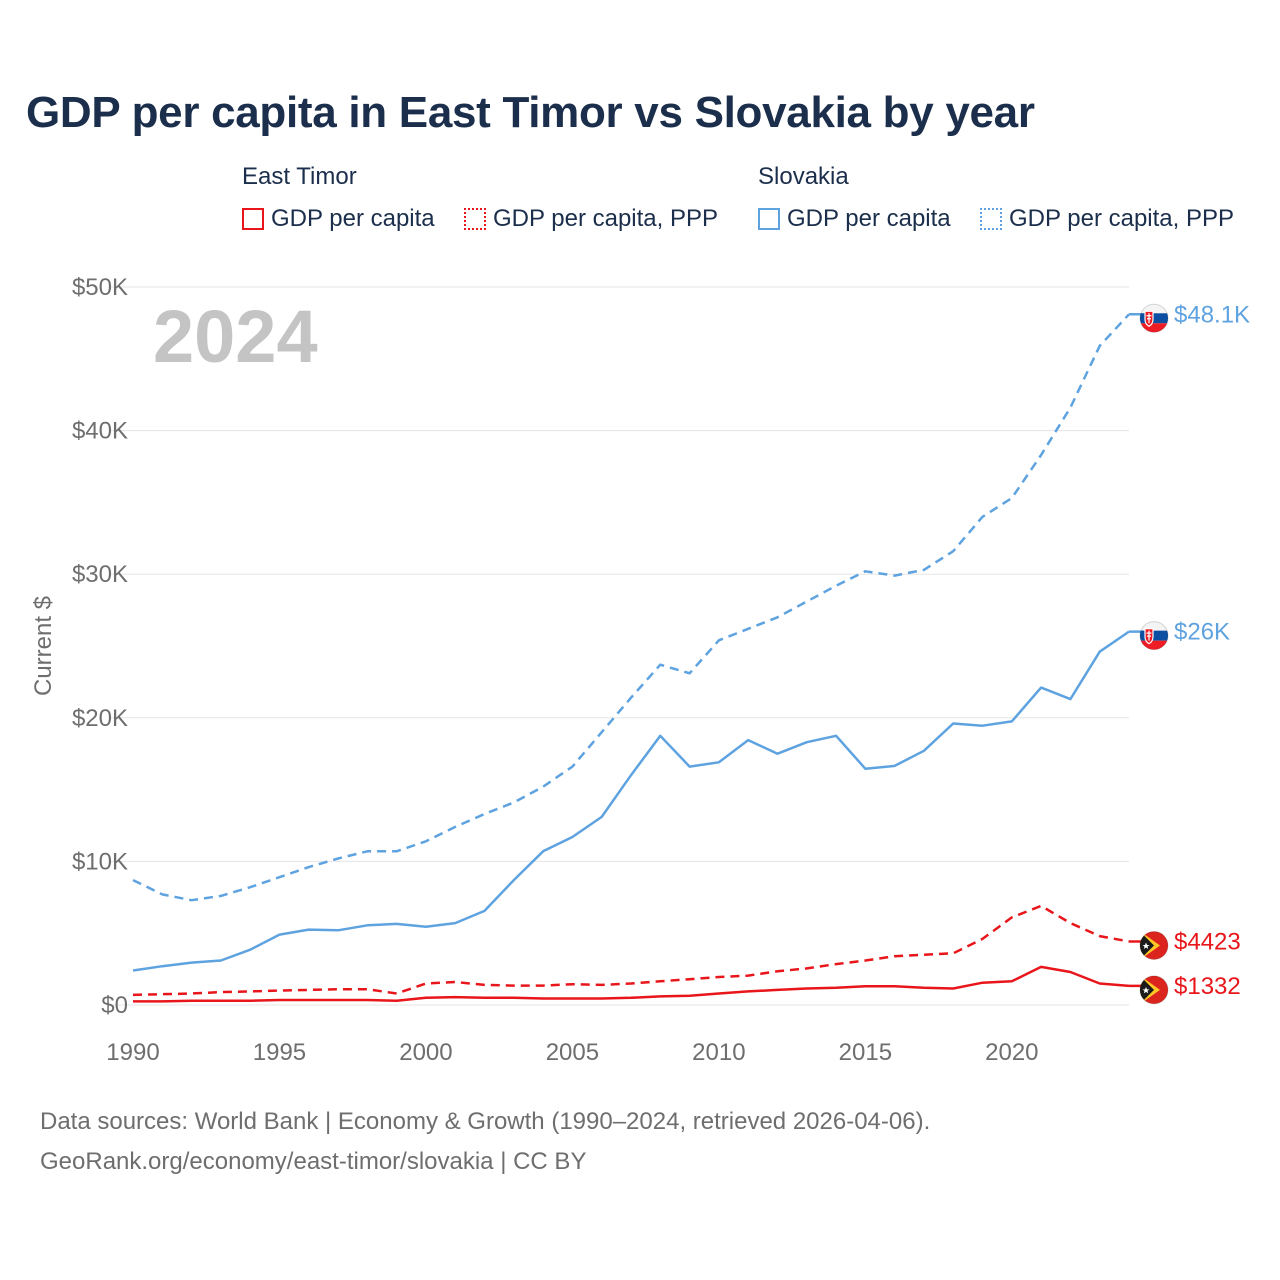 The image size is (1280, 1280). I want to click on legend-item-east-timor-gdp-ppp: GDP per capita, PPP, so click(591, 219).